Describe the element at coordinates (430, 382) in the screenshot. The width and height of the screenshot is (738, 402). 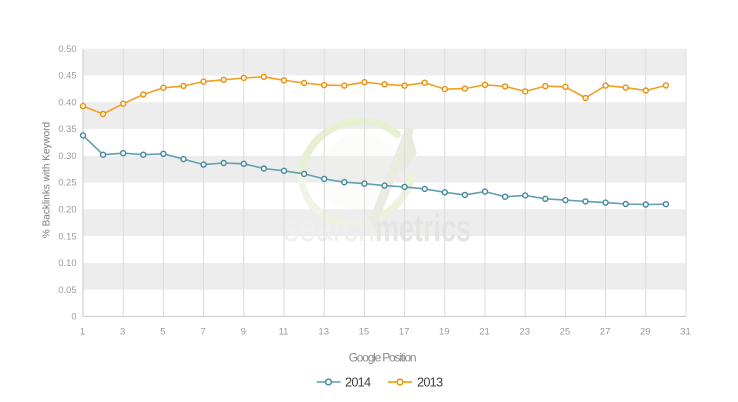
I see `svg-text: 2013` at that location.